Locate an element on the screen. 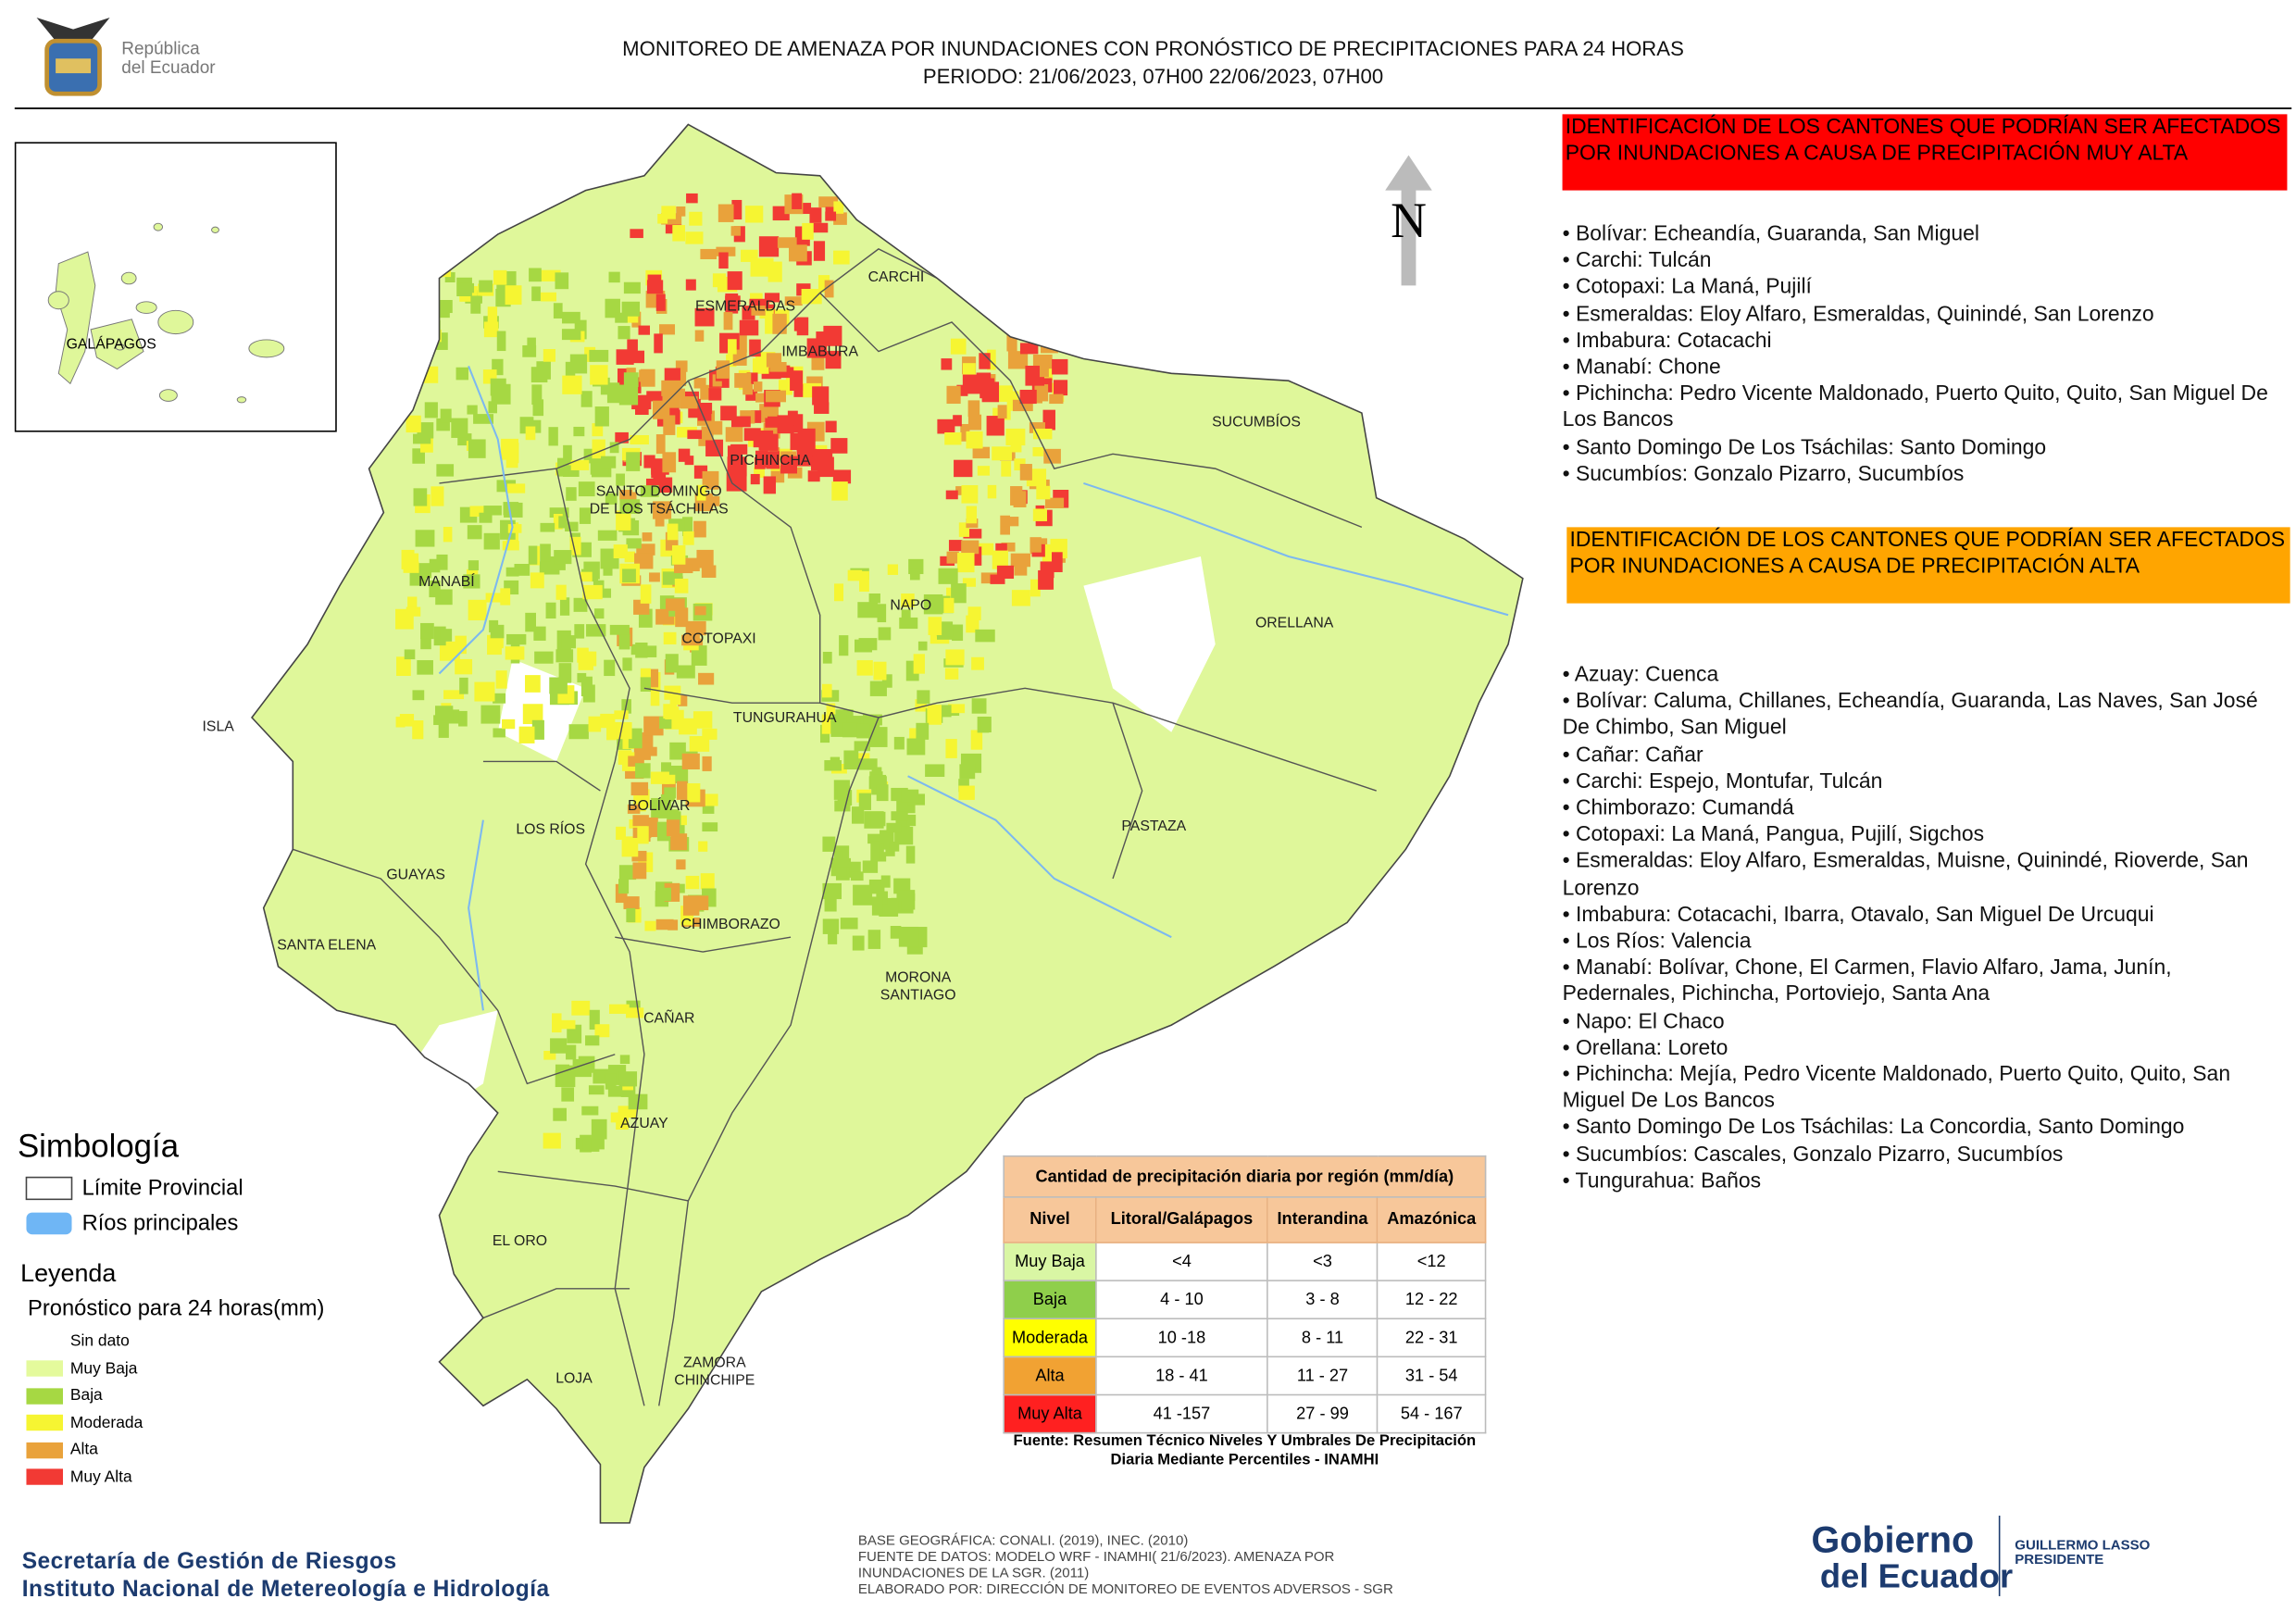 The height and width of the screenshot is (1624, 2296). crest is located at coordinates (73, 56).